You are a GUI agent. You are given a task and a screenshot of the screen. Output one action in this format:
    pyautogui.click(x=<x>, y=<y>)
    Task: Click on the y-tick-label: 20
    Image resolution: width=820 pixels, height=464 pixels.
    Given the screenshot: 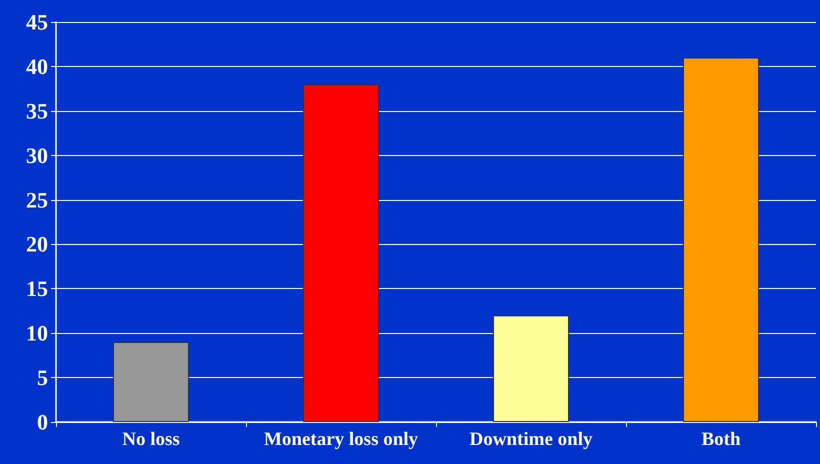 What is the action you would take?
    pyautogui.click(x=37, y=244)
    